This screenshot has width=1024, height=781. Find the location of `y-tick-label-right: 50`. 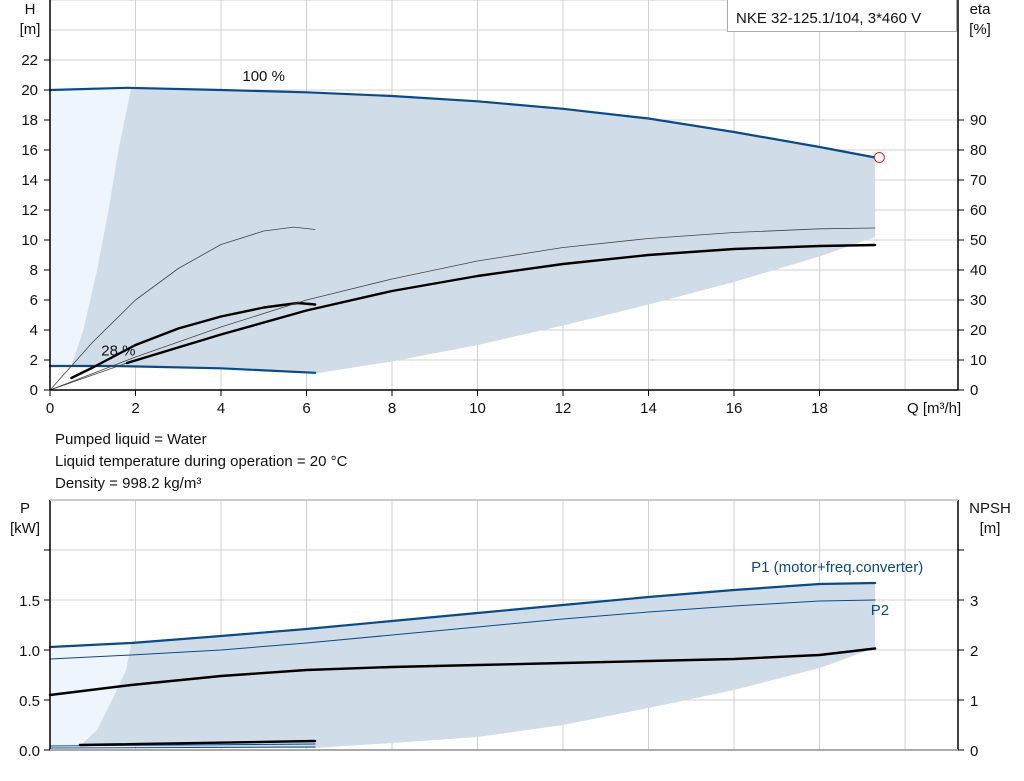

y-tick-label-right: 50 is located at coordinates (978, 240).